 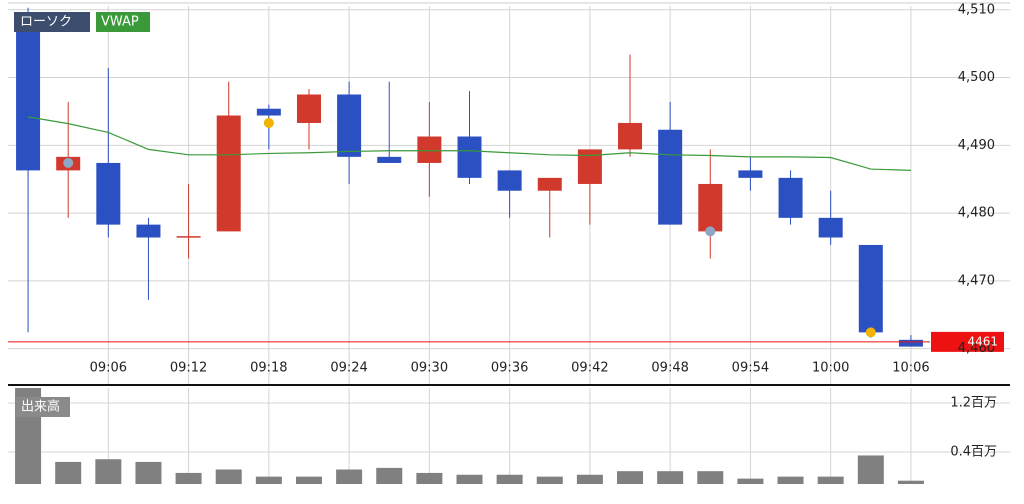 What do you see at coordinates (973, 451) in the screenshot?
I see `y-tick-label: 0.4百万` at bounding box center [973, 451].